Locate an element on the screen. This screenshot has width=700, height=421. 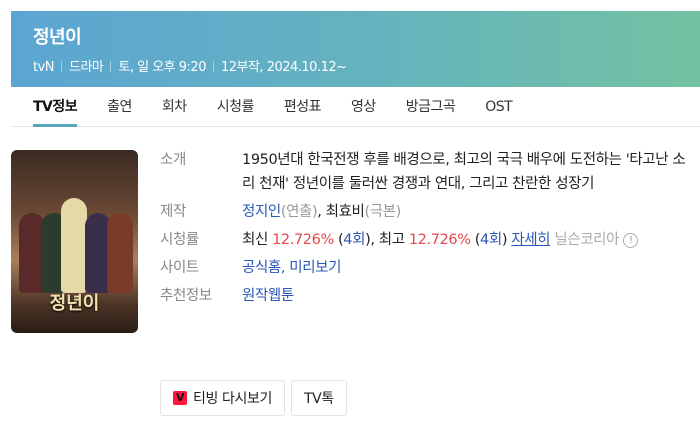
tab-that-song: 방금그곡 is located at coordinates (430, 107).